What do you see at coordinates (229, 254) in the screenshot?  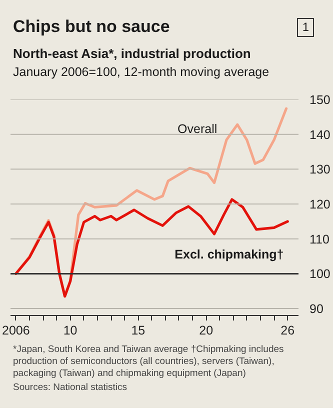 I see `series-label: Excl. chipmaking†` at bounding box center [229, 254].